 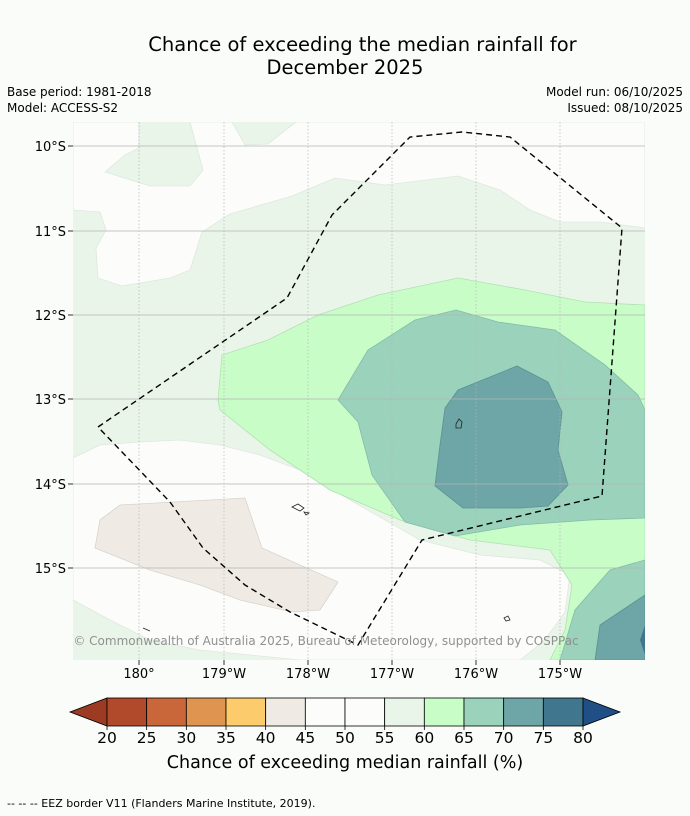 I want to click on lat-labels: 10°S 11°S 12°S 13°S 14°S 15°S, so click(x=50, y=358).